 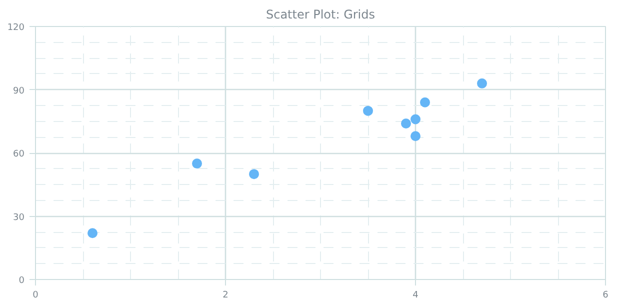 What do you see at coordinates (415, 295) in the screenshot?
I see `x-tick-label: 4` at bounding box center [415, 295].